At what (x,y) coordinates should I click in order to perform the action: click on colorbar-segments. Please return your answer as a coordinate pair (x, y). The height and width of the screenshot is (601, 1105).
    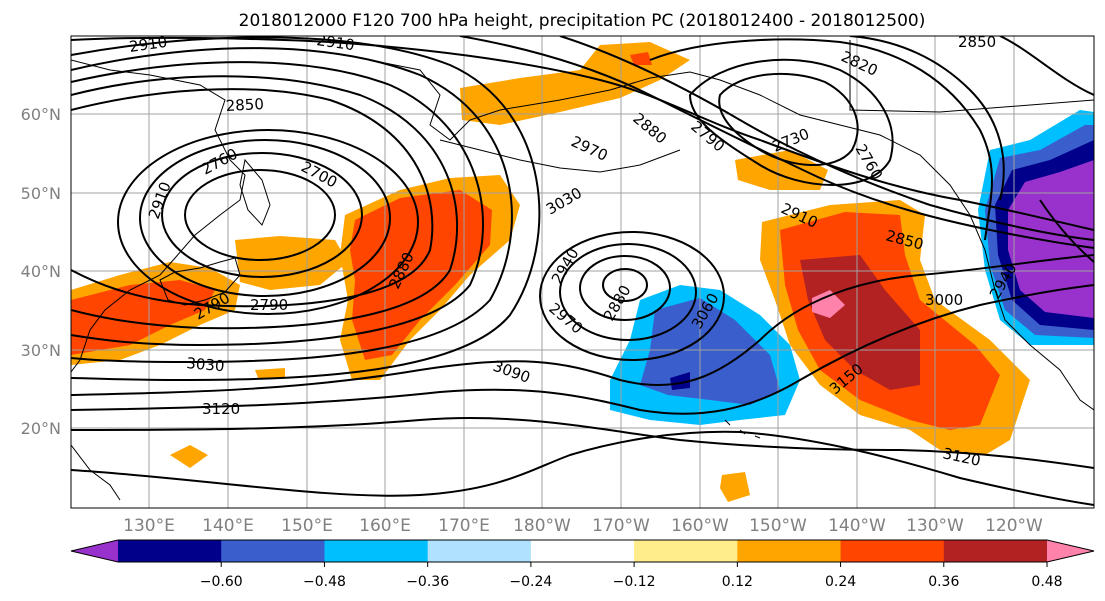
    Looking at the image, I should click on (583, 551).